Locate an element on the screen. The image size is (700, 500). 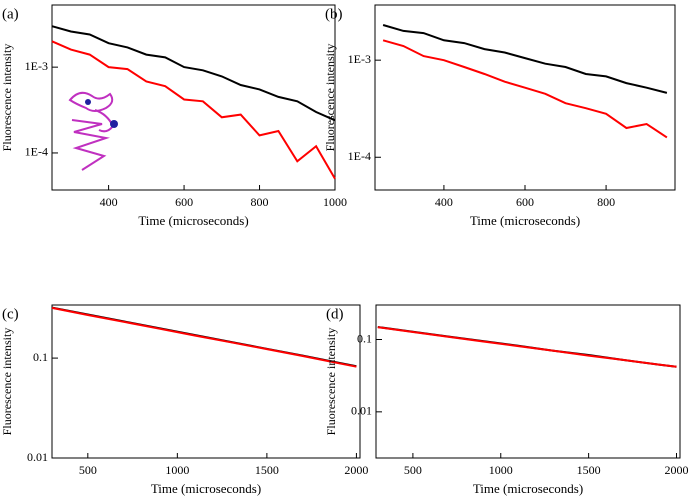
panel-label: (c) is located at coordinates (10, 314).